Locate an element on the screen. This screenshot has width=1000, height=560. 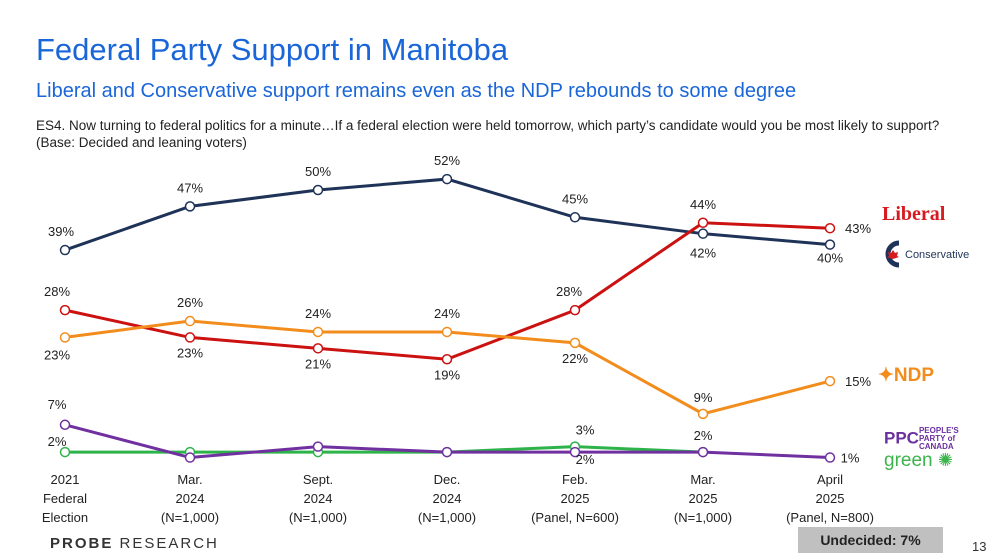
x-tick-label: Sept. 2024 (N=1,000) is located at coordinates (318, 498).